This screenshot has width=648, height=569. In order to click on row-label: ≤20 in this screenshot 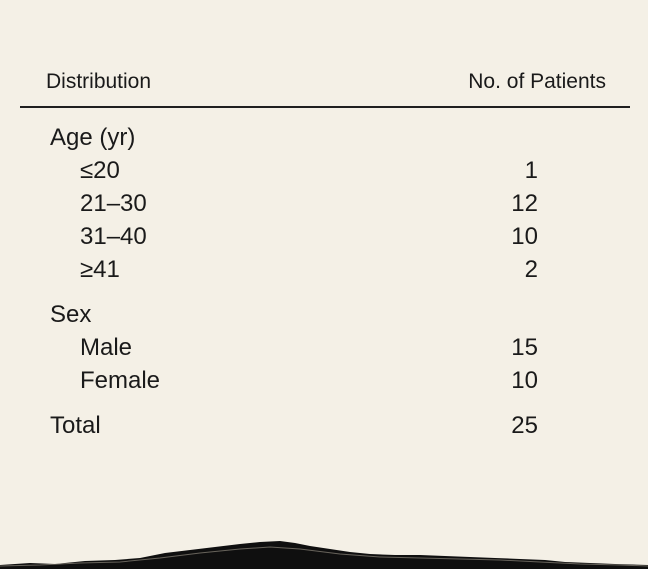, I will do `click(100, 170)`.